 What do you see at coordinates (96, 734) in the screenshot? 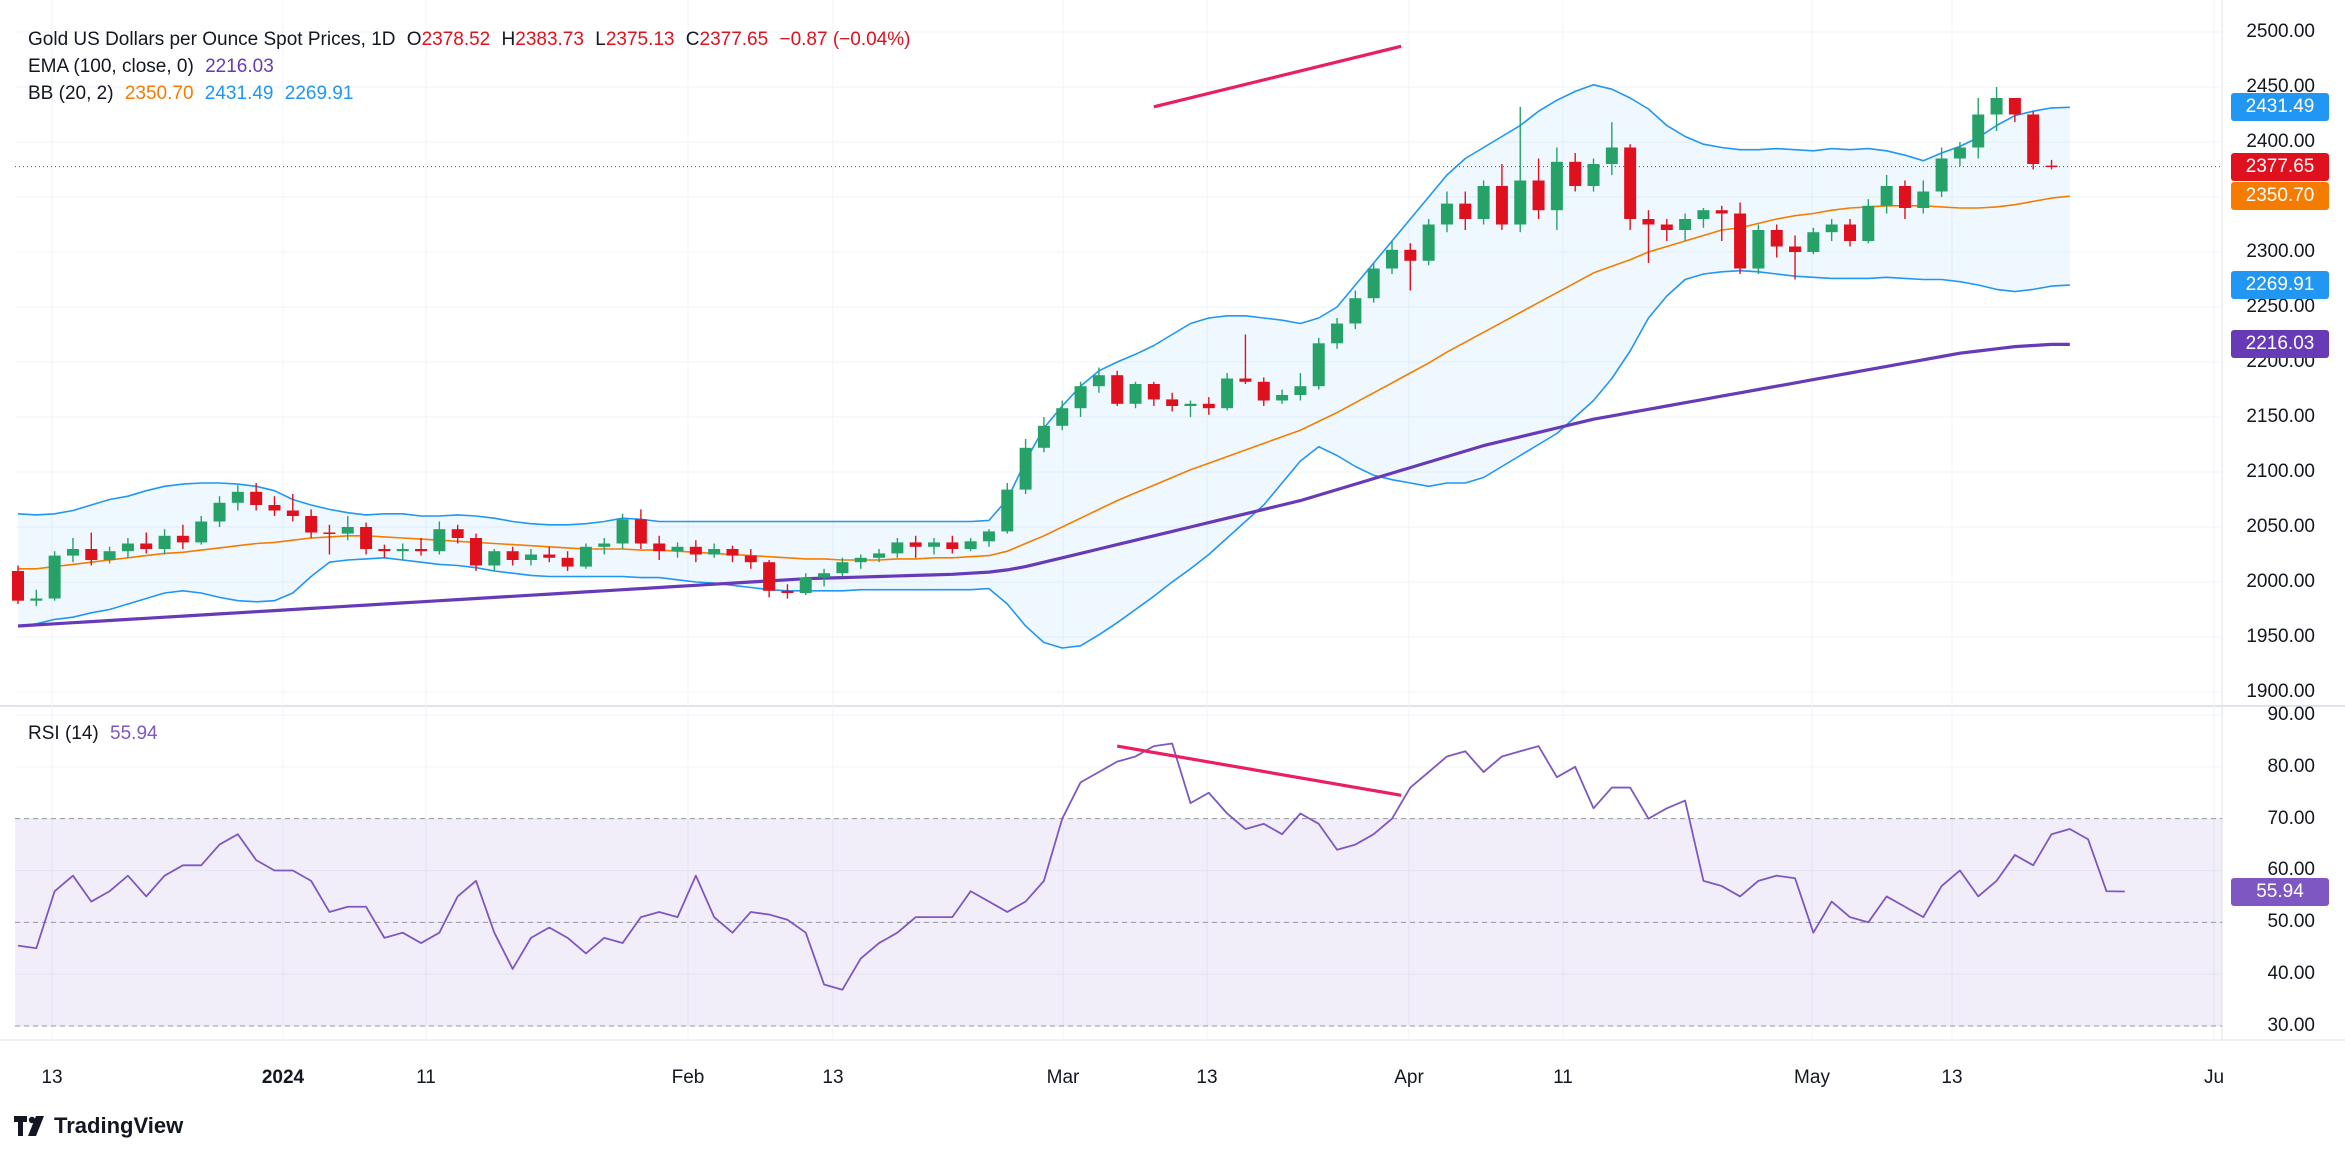
I see `rsi-legend: RSI (14) 55.94` at bounding box center [96, 734].